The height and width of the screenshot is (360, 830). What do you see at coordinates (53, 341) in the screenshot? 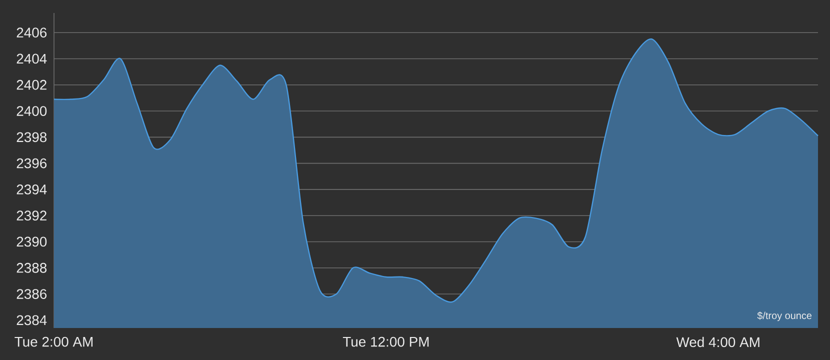
I see `x-tick-label: Tue 2:00 AM` at bounding box center [53, 341].